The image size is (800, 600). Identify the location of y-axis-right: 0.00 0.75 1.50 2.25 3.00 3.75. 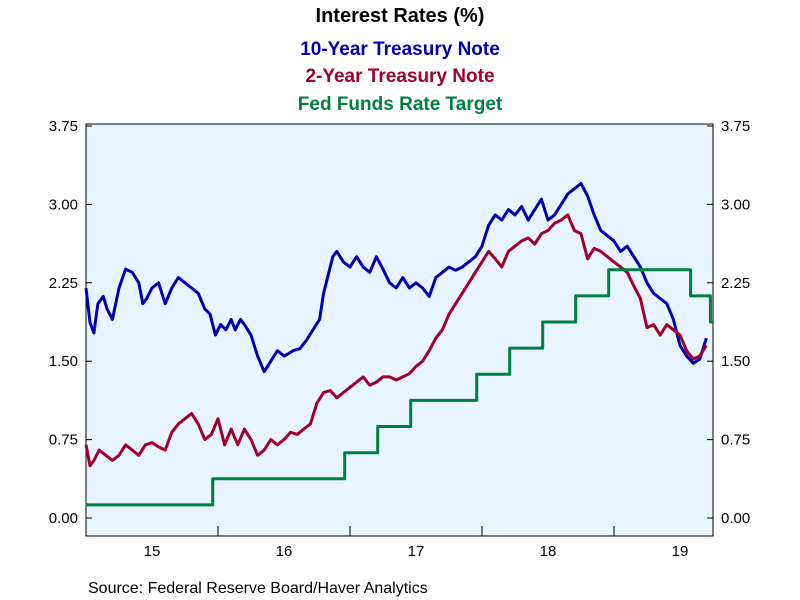
(728, 322).